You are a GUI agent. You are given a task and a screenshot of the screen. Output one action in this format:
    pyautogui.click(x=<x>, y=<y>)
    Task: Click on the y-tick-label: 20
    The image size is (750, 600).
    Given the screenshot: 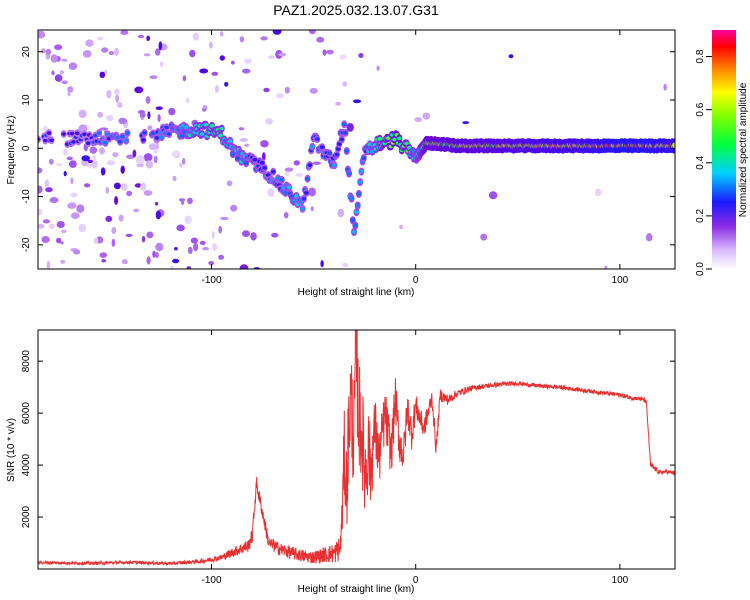 What is the action you would take?
    pyautogui.click(x=26, y=52)
    